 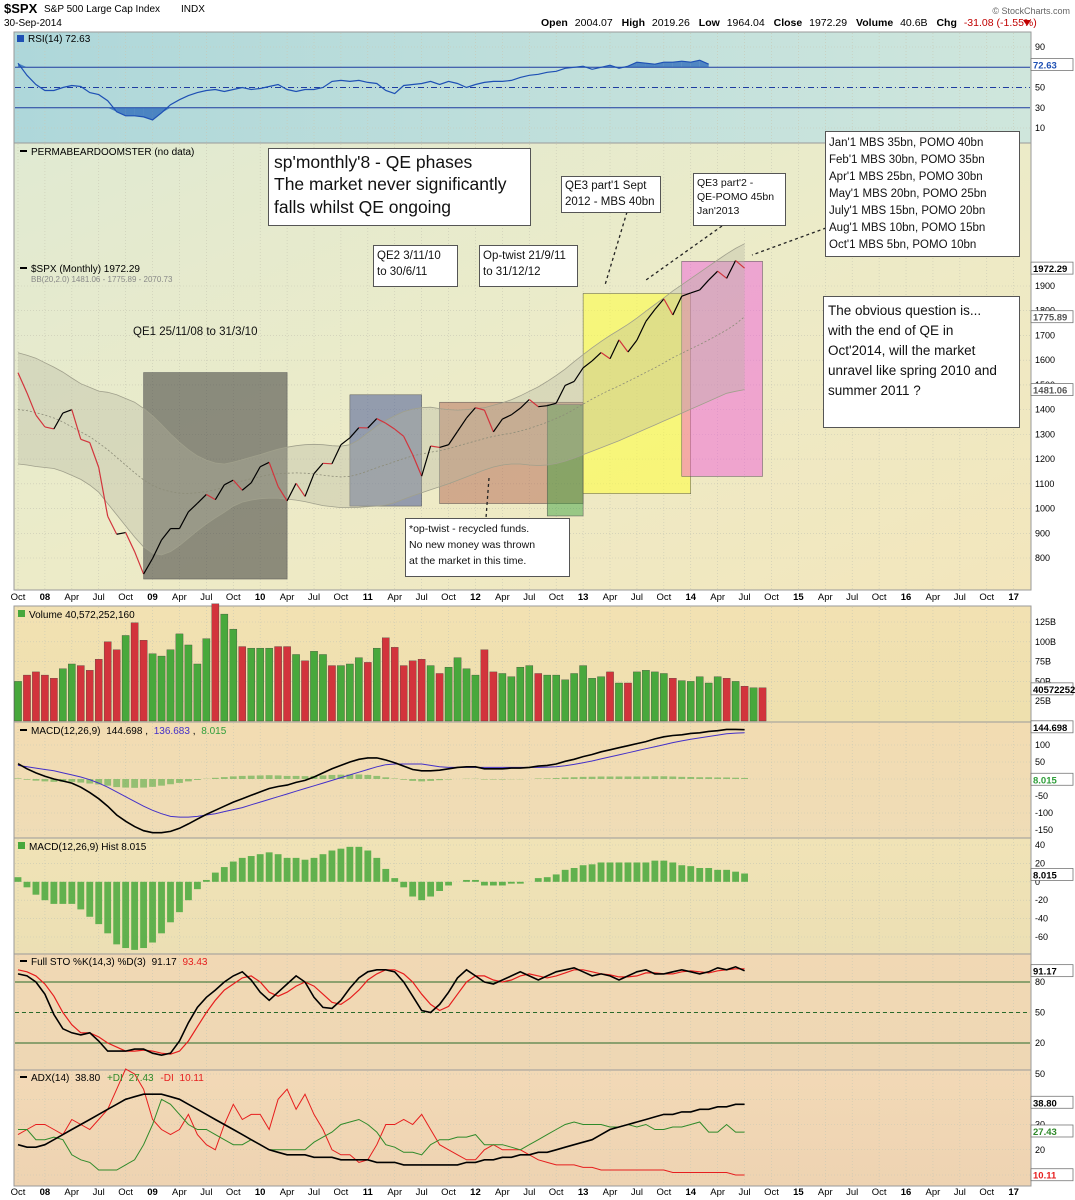 I want to click on qe3-part2-annotation: QE3 part'2 - QE-POMO 45bn Jan'2013, so click(x=739, y=199).